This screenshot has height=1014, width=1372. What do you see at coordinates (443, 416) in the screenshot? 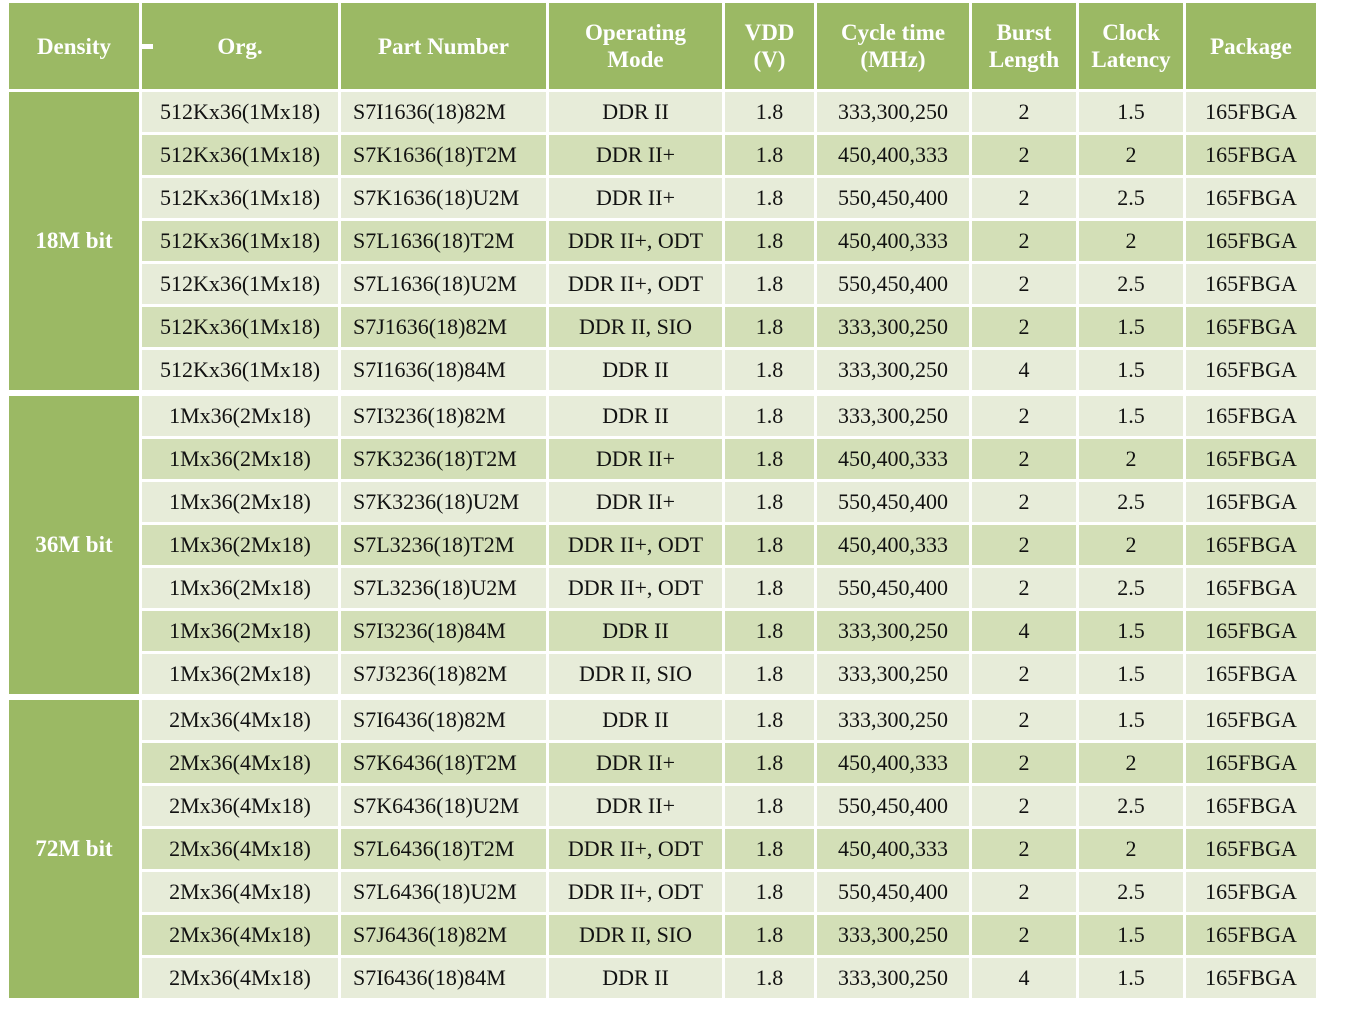
I see `part-number-cell: S7I3236(18)82M` at bounding box center [443, 416].